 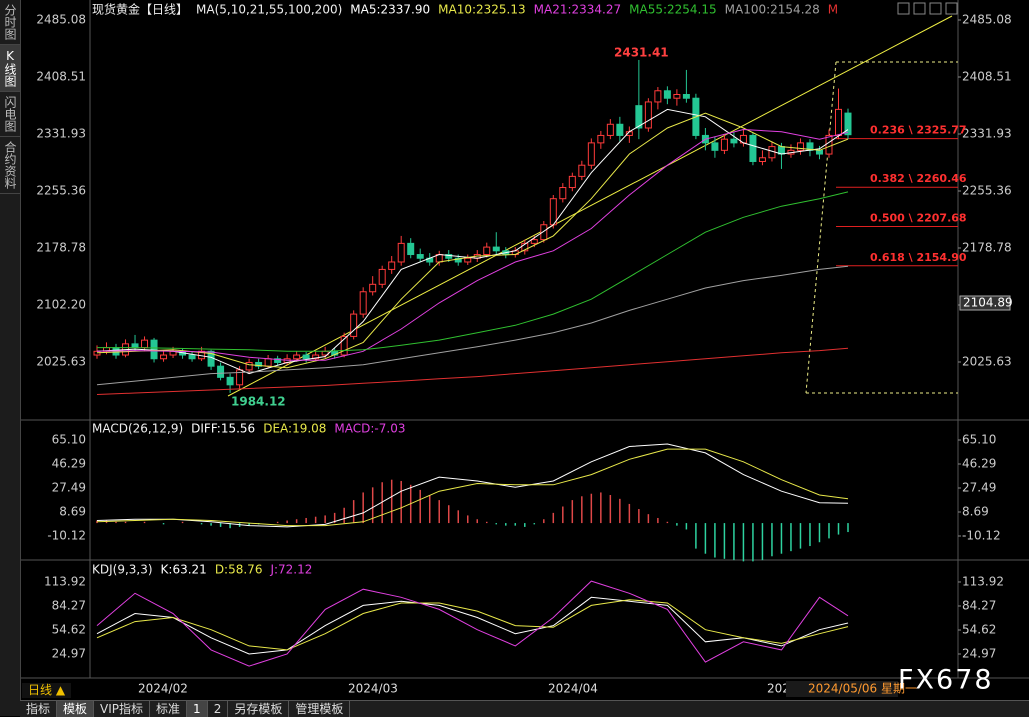 I want to click on legend-item: M, so click(x=833, y=10).